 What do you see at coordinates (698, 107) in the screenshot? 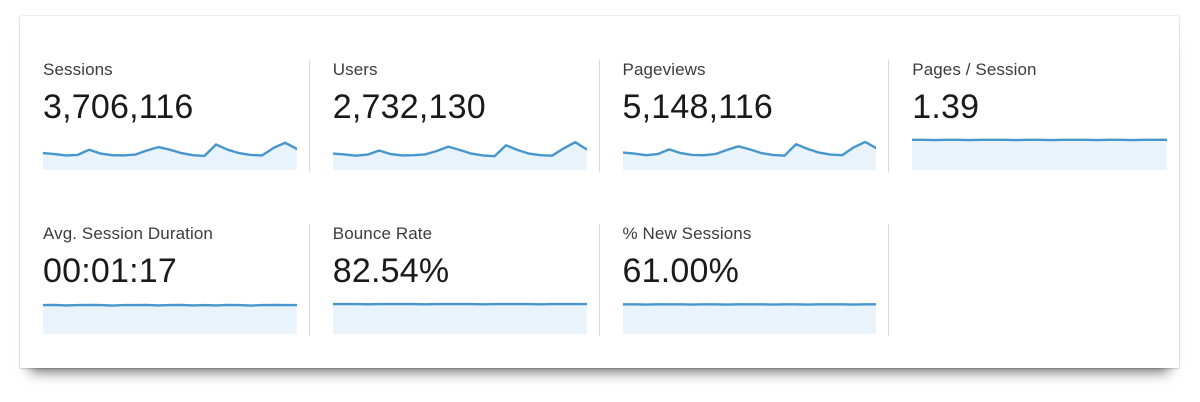
I see `metric-value: 5,148,116` at bounding box center [698, 107].